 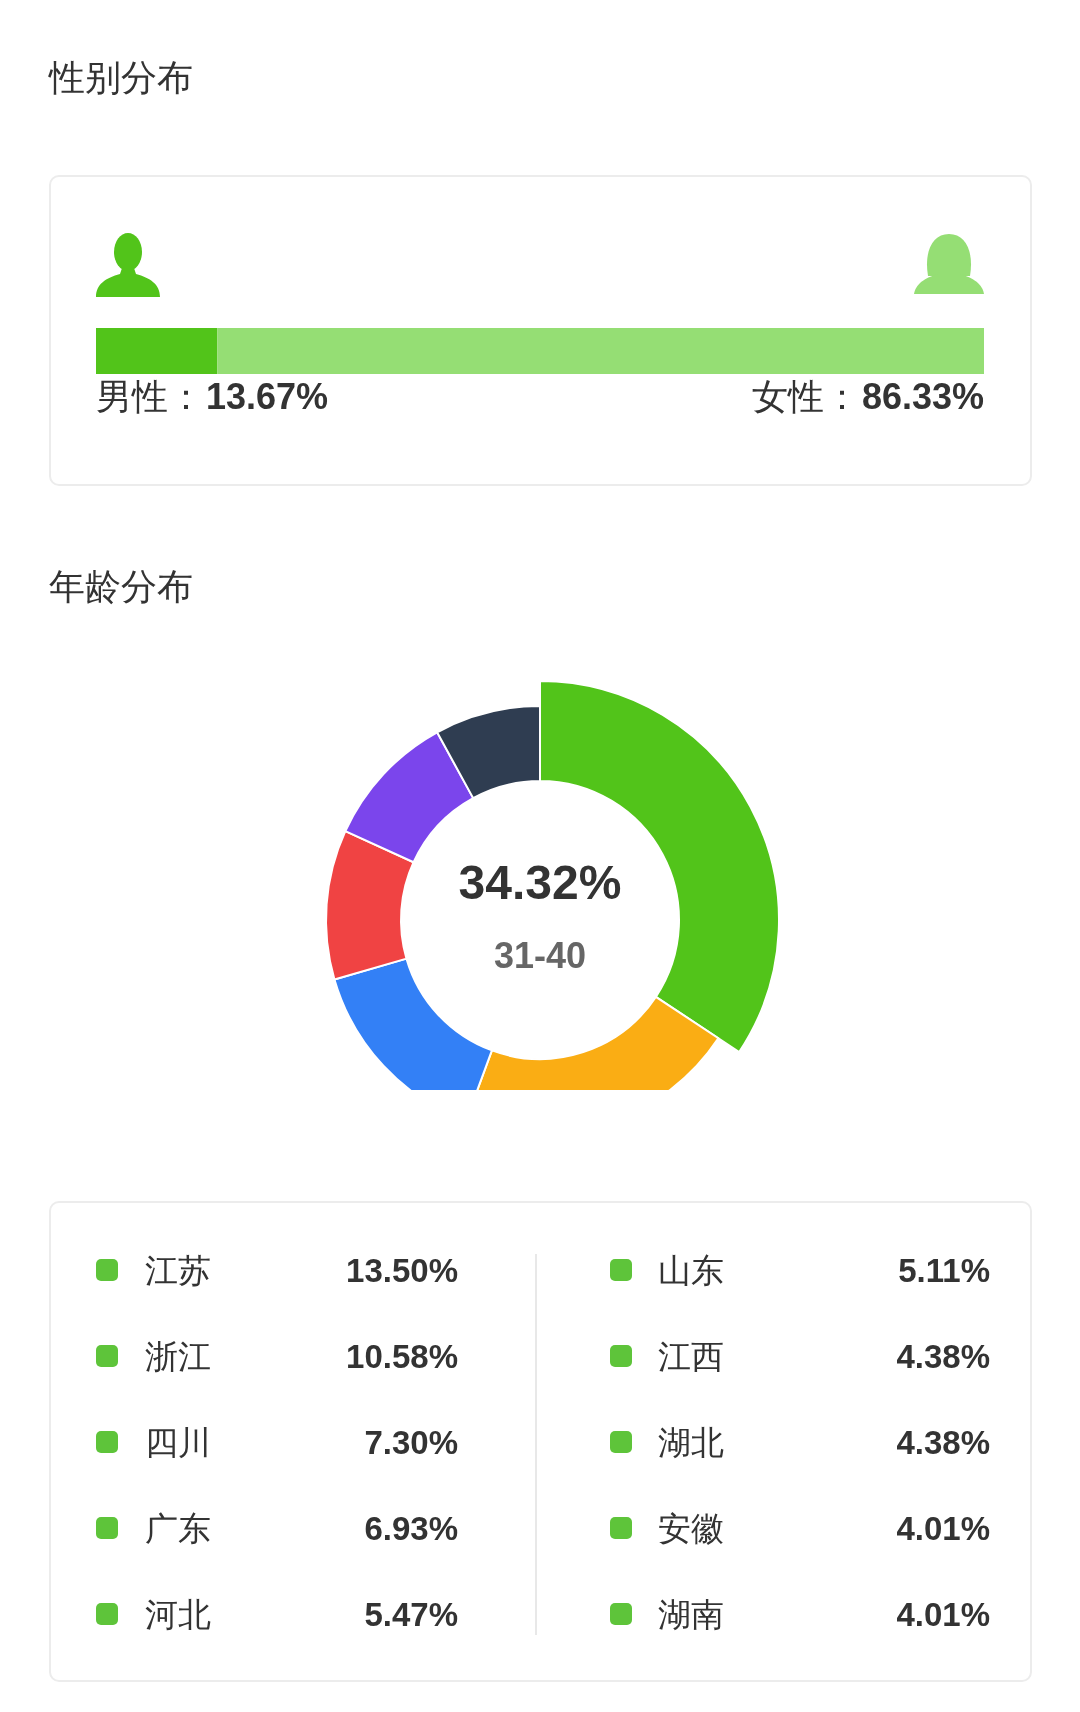 What do you see at coordinates (922, 396) in the screenshot?
I see `data-label: 86.33%` at bounding box center [922, 396].